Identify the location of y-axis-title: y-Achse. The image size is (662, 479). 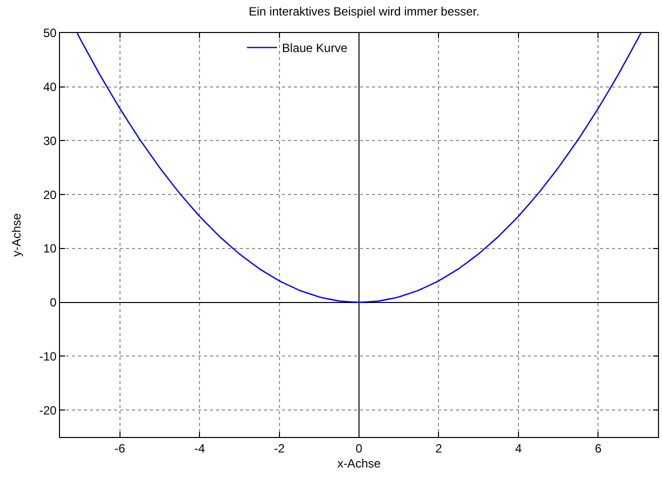
(17, 235).